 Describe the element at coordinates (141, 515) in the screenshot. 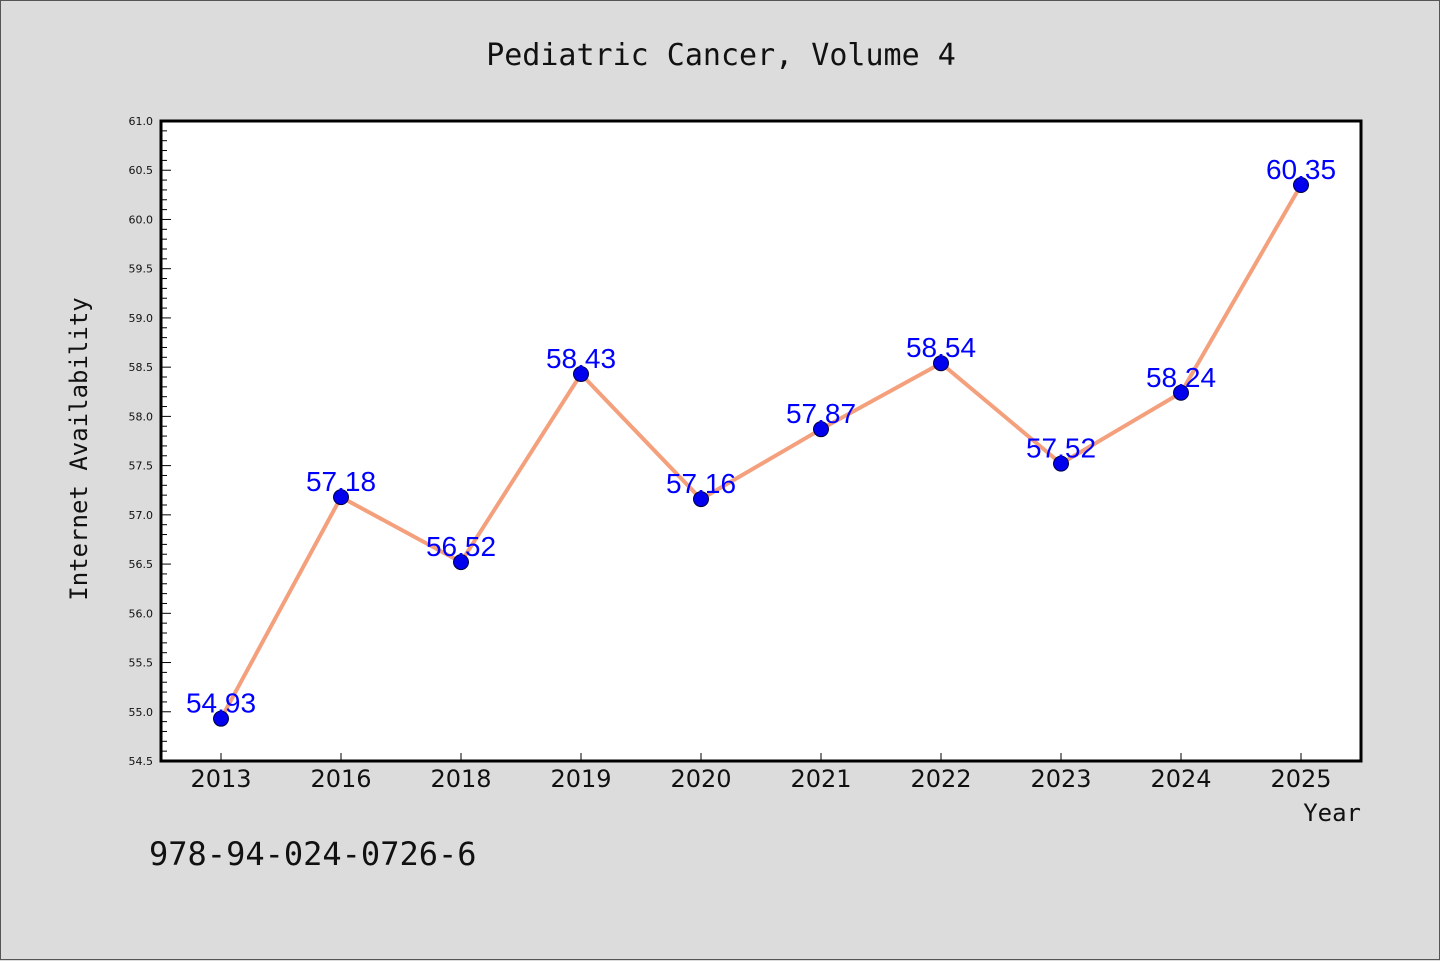

I see `y-tick-label: 57.0` at that location.